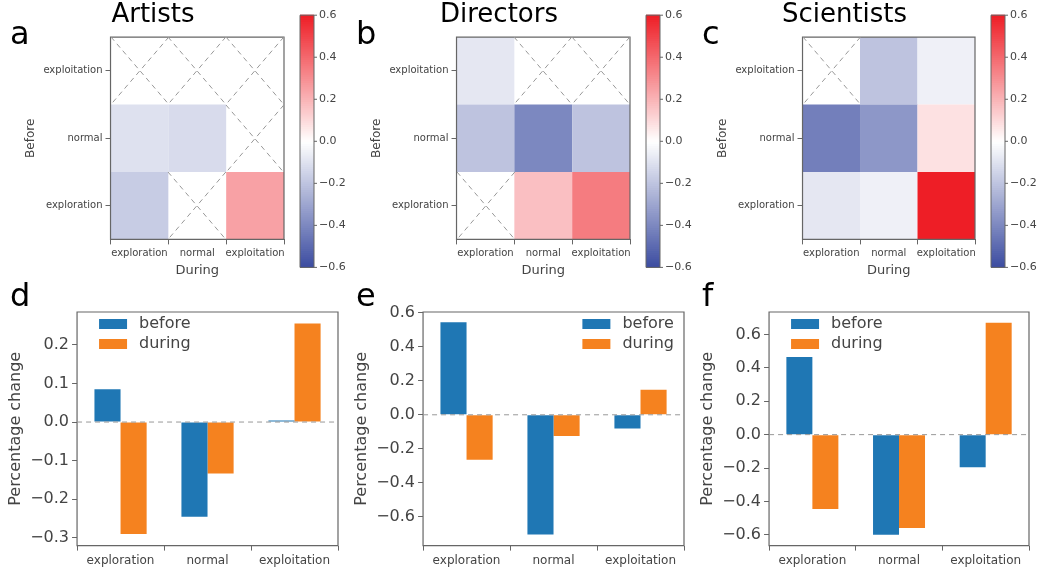 The width and height of the screenshot is (1037, 571). What do you see at coordinates (844, 14) in the screenshot?
I see `chart-title: Scientists` at bounding box center [844, 14].